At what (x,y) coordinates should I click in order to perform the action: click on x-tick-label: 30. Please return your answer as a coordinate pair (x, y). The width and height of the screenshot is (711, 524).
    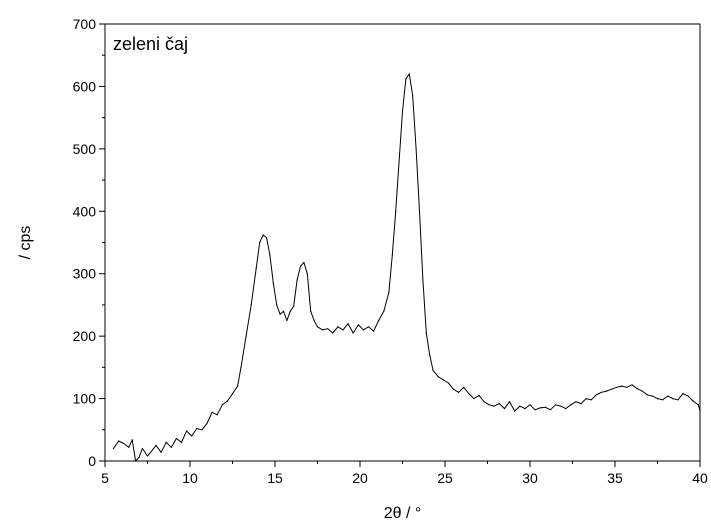
    Looking at the image, I should click on (530, 478).